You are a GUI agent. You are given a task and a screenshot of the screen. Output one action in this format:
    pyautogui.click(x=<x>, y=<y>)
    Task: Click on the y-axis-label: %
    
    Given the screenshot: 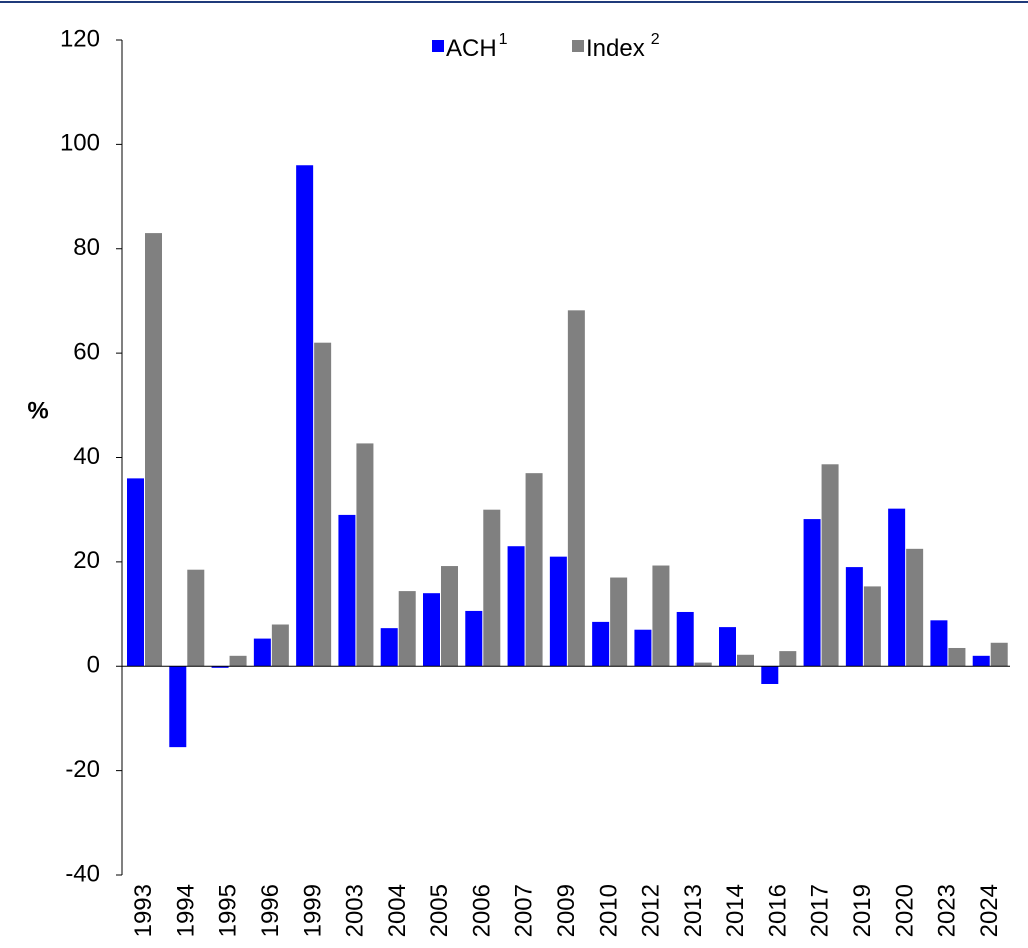 What is the action you would take?
    pyautogui.click(x=37, y=410)
    